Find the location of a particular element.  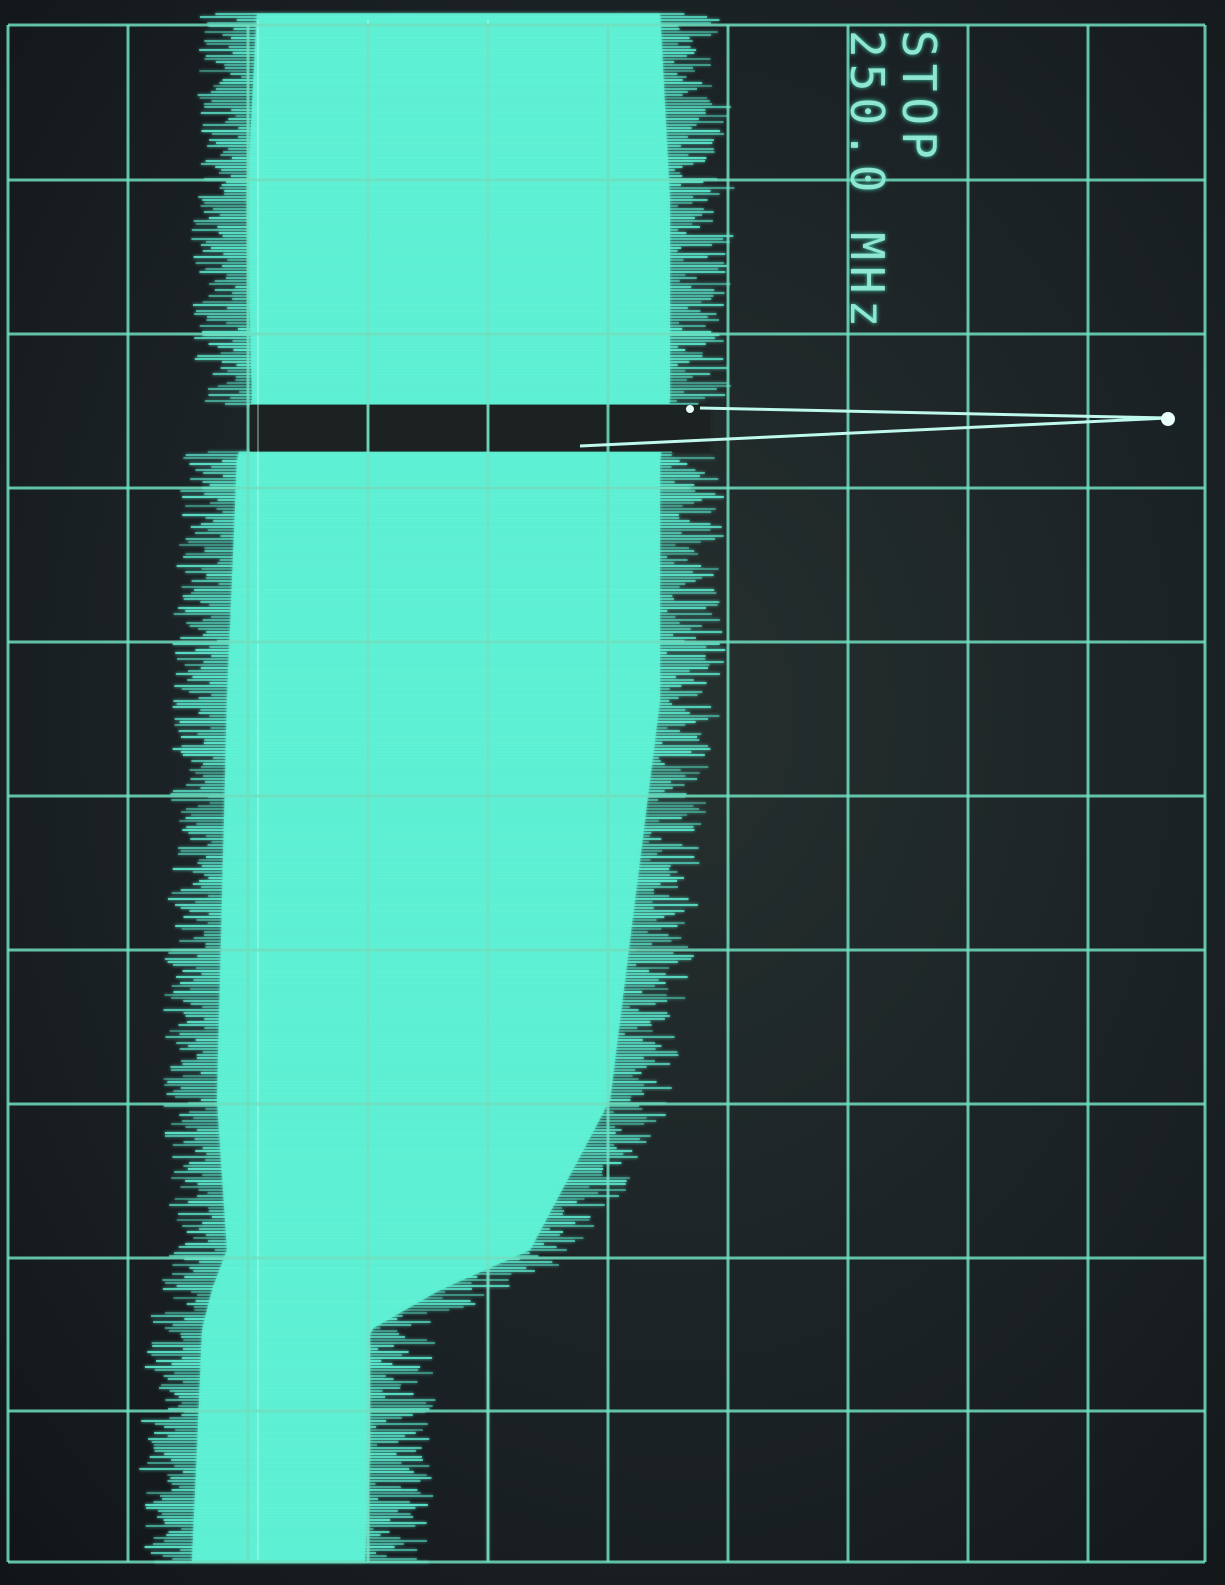

readout-frequency: 250.0 MHz is located at coordinates (867, 182).